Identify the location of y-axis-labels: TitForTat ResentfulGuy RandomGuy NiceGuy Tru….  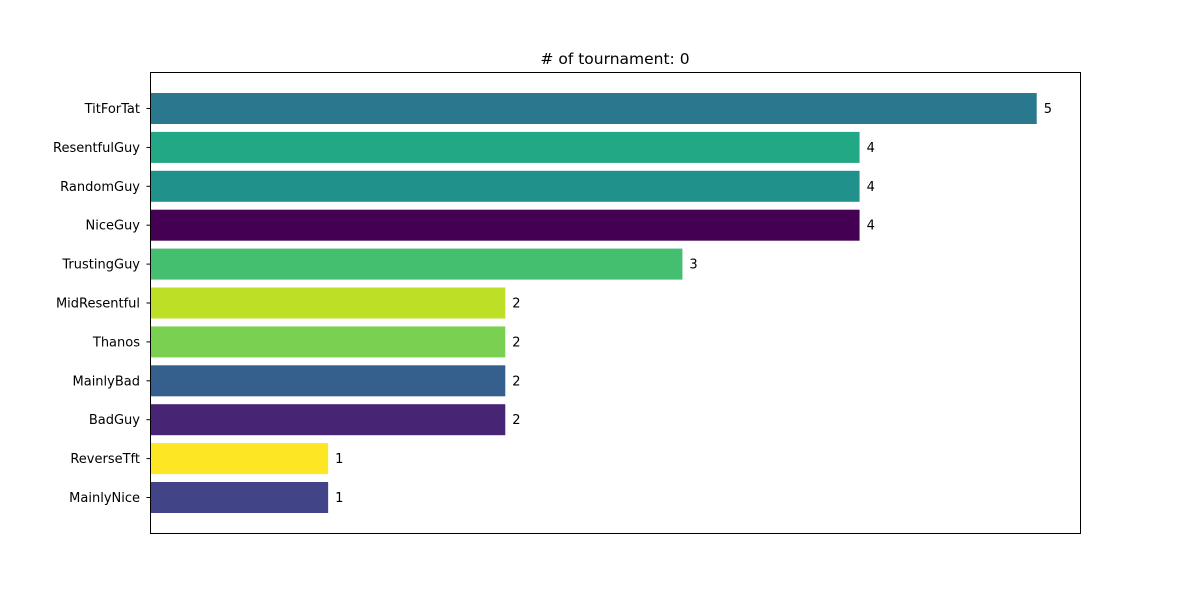
(102, 304).